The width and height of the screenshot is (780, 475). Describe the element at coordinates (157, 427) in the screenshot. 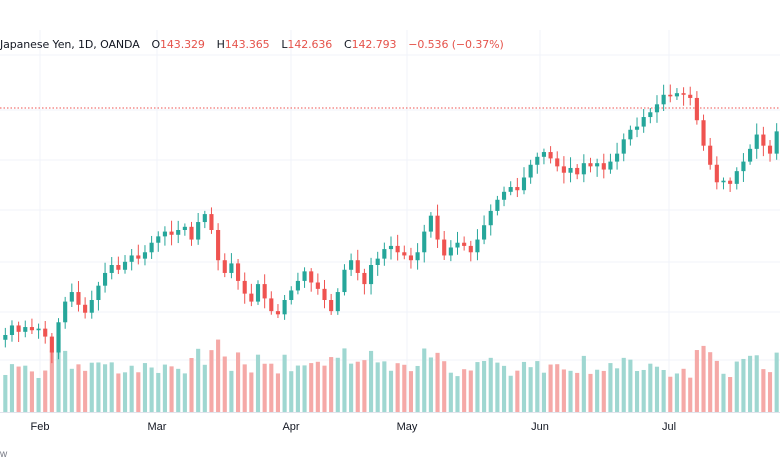

I see `x-tick-label: Mar` at that location.